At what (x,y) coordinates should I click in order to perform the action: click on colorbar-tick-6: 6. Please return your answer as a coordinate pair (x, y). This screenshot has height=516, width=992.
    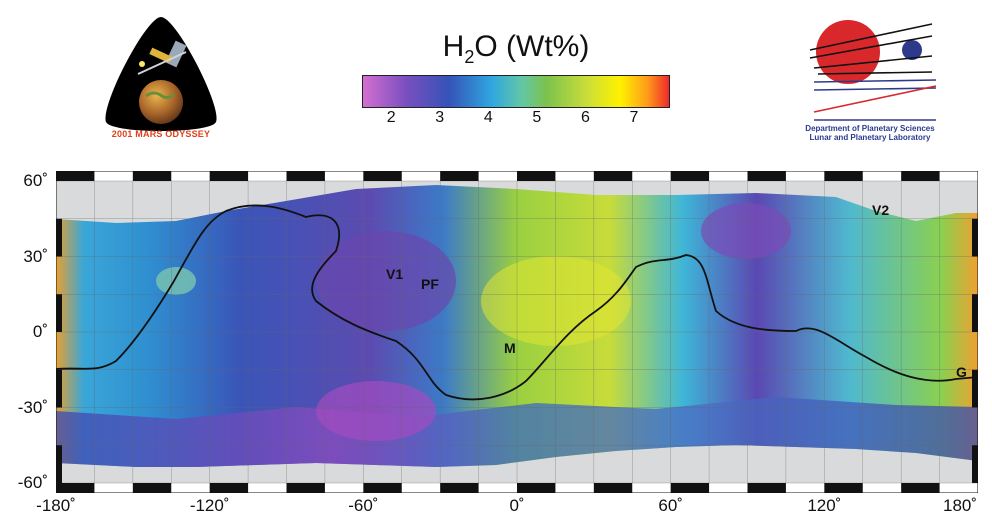
    Looking at the image, I should click on (585, 117).